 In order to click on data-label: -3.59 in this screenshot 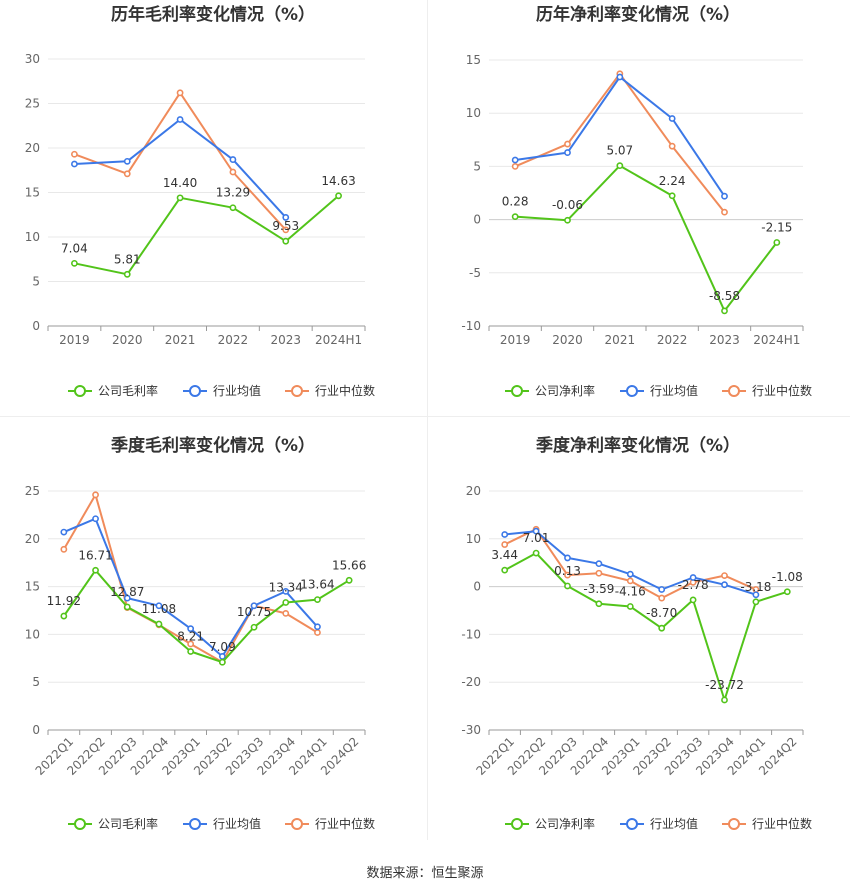, I will do `click(598, 589)`.